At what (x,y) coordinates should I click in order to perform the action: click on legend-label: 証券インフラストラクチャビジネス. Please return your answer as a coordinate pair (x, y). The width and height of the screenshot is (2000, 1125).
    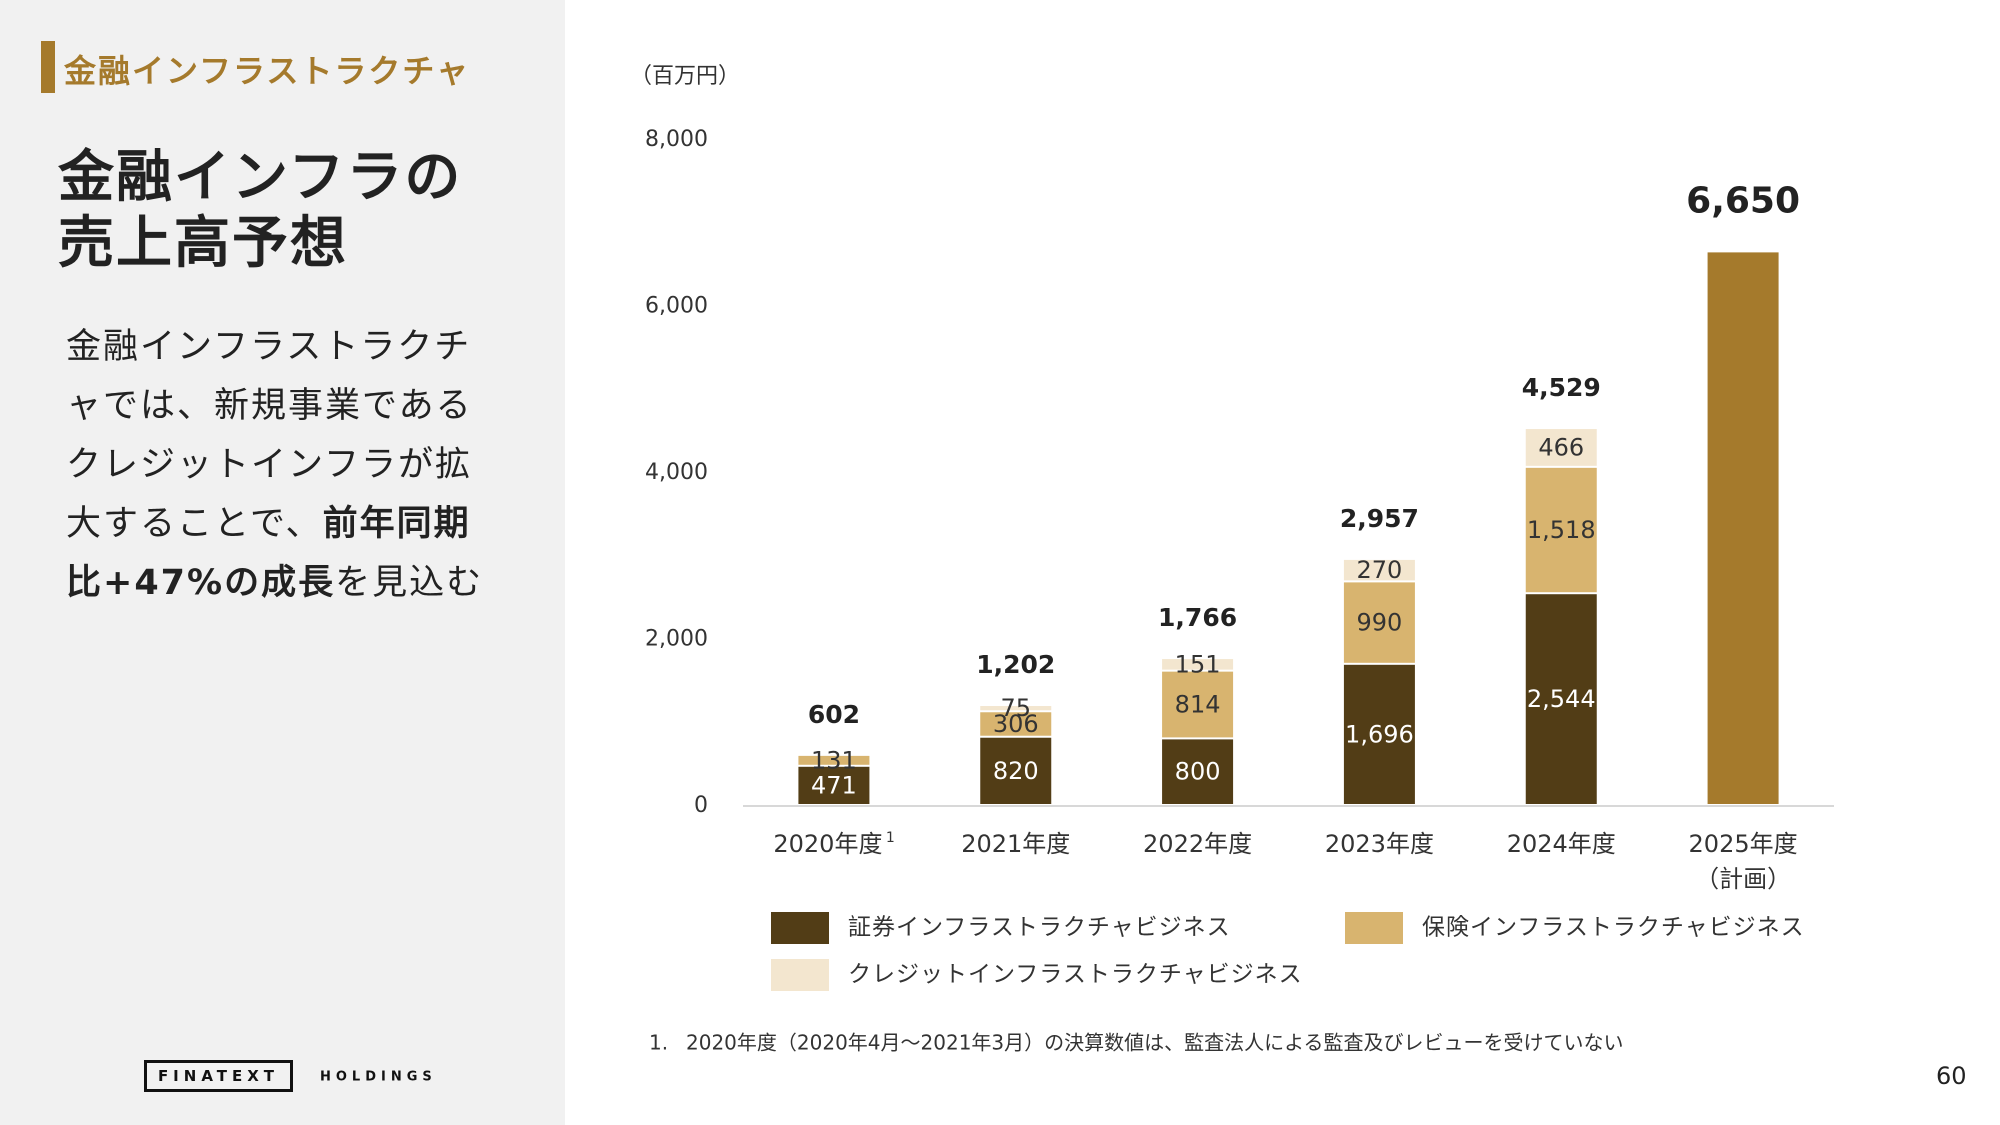
    Looking at the image, I should click on (1039, 928).